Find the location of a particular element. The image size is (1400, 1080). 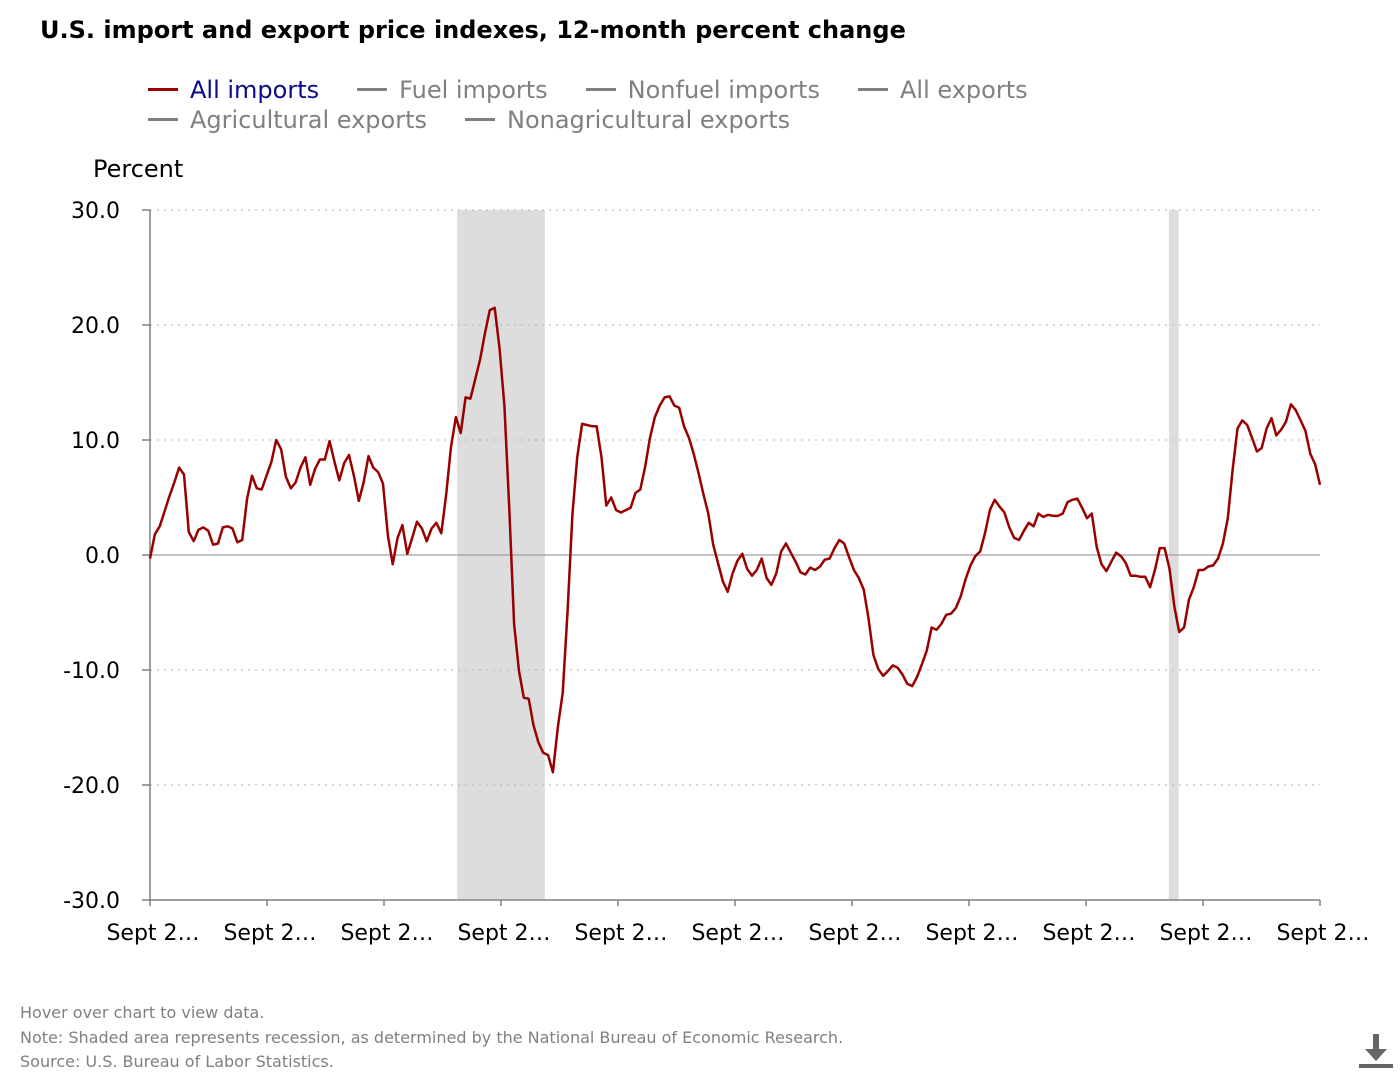

y-axis-label: Percent is located at coordinates (138, 169).